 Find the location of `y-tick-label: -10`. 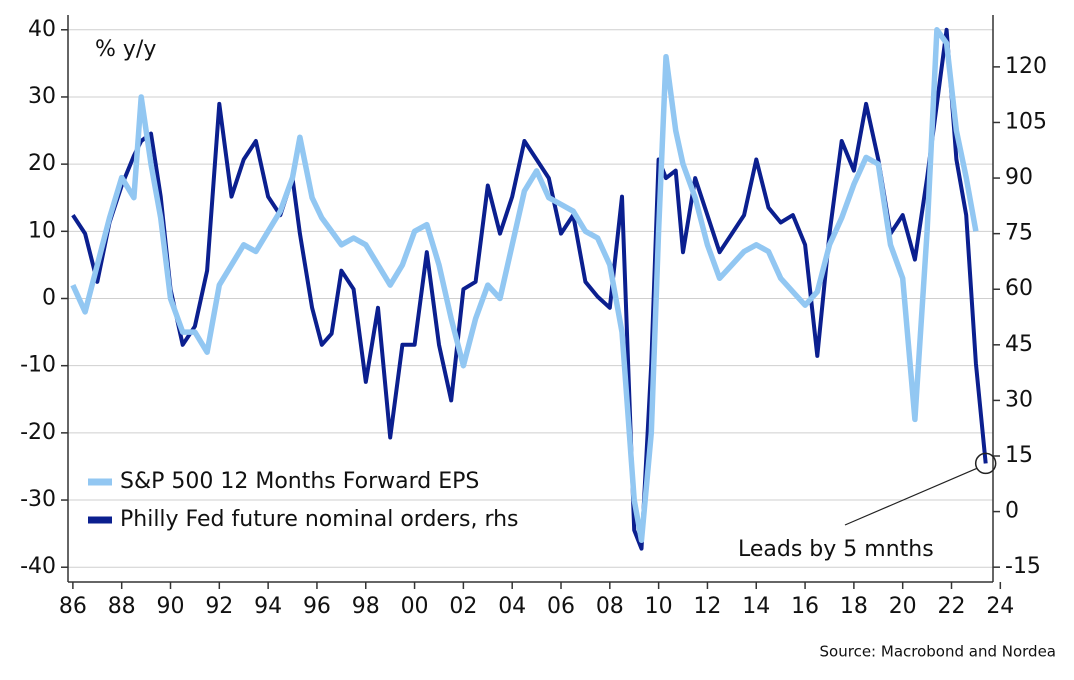

y-tick-label: -10 is located at coordinates (38, 365).